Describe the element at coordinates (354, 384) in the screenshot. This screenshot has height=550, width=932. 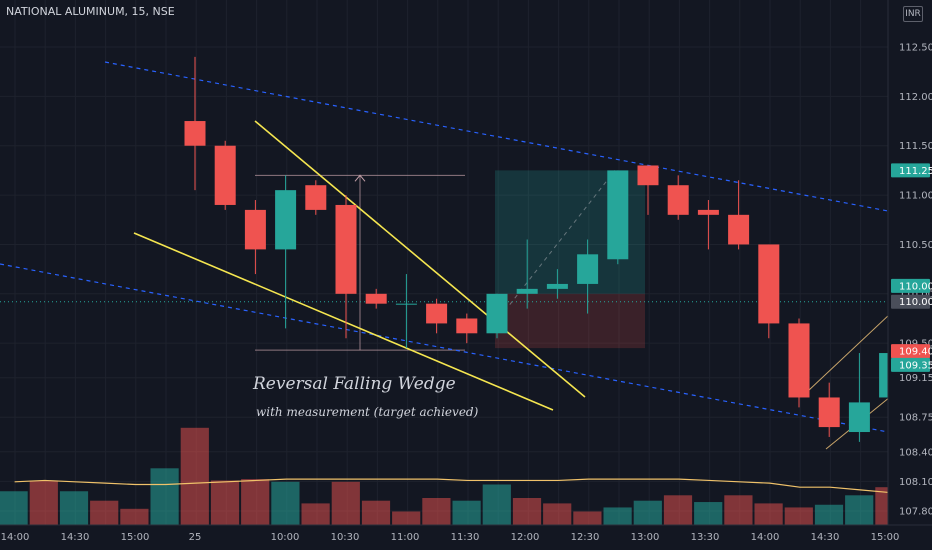
I see `pattern-annotation-title: Reversal Falling Wedge` at that location.